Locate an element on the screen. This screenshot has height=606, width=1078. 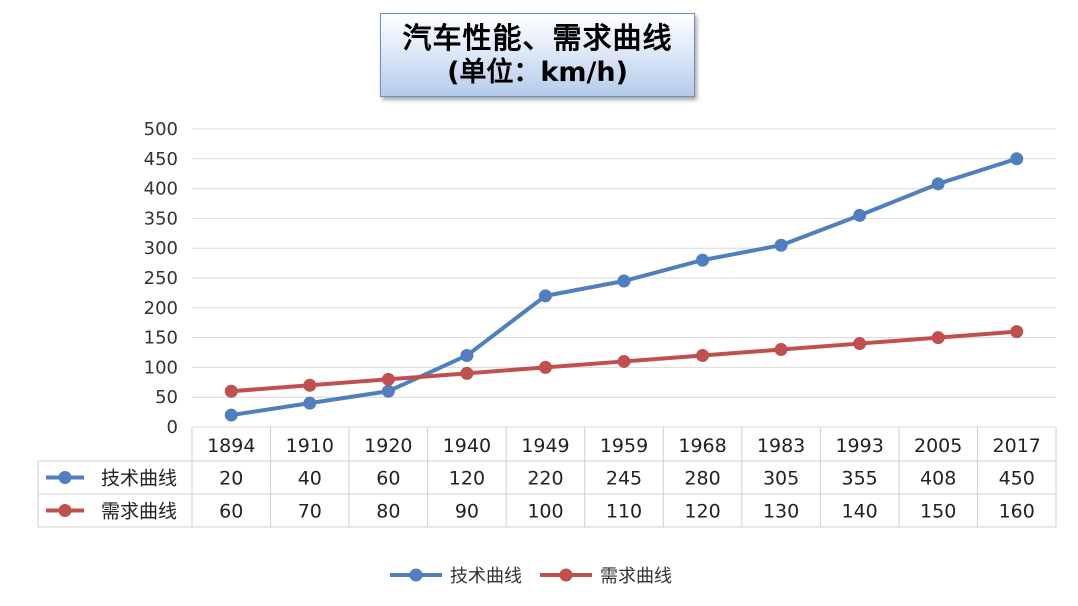
x-tick-label: 2005 is located at coordinates (938, 446).